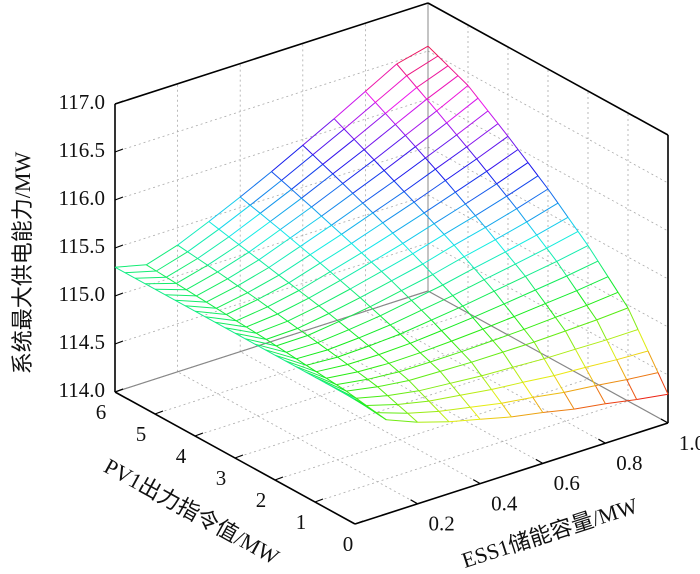 The image size is (700, 574). What do you see at coordinates (414, 502) in the screenshot?
I see `y-tick-mark` at bounding box center [414, 502].